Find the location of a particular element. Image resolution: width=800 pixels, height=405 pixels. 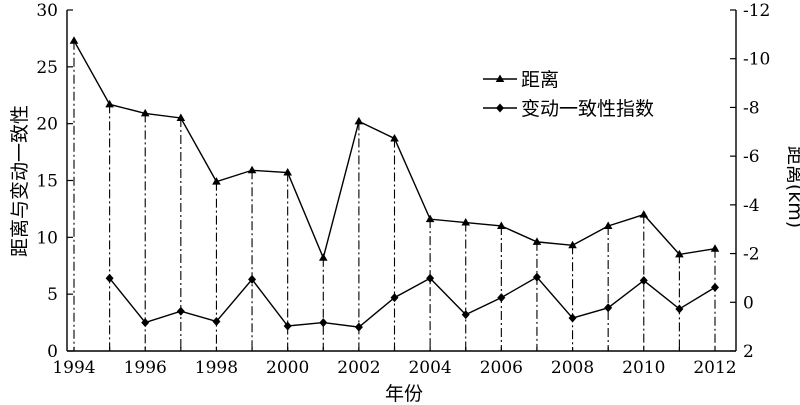

right-axis-ticks: -12 -10 -8 -6 -4 -2 0 2 is located at coordinates (750, 181).